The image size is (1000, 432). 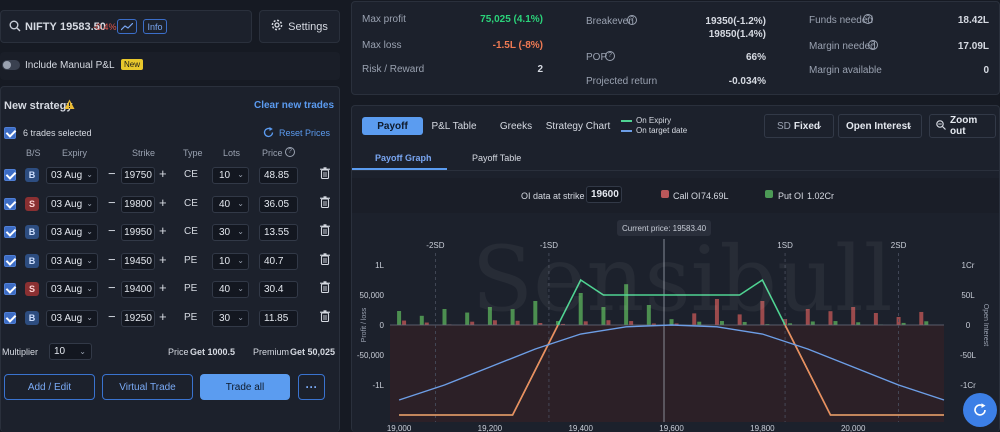 What do you see at coordinates (880, 126) in the screenshot?
I see `oi-select: Open Interest ⌄` at bounding box center [880, 126].